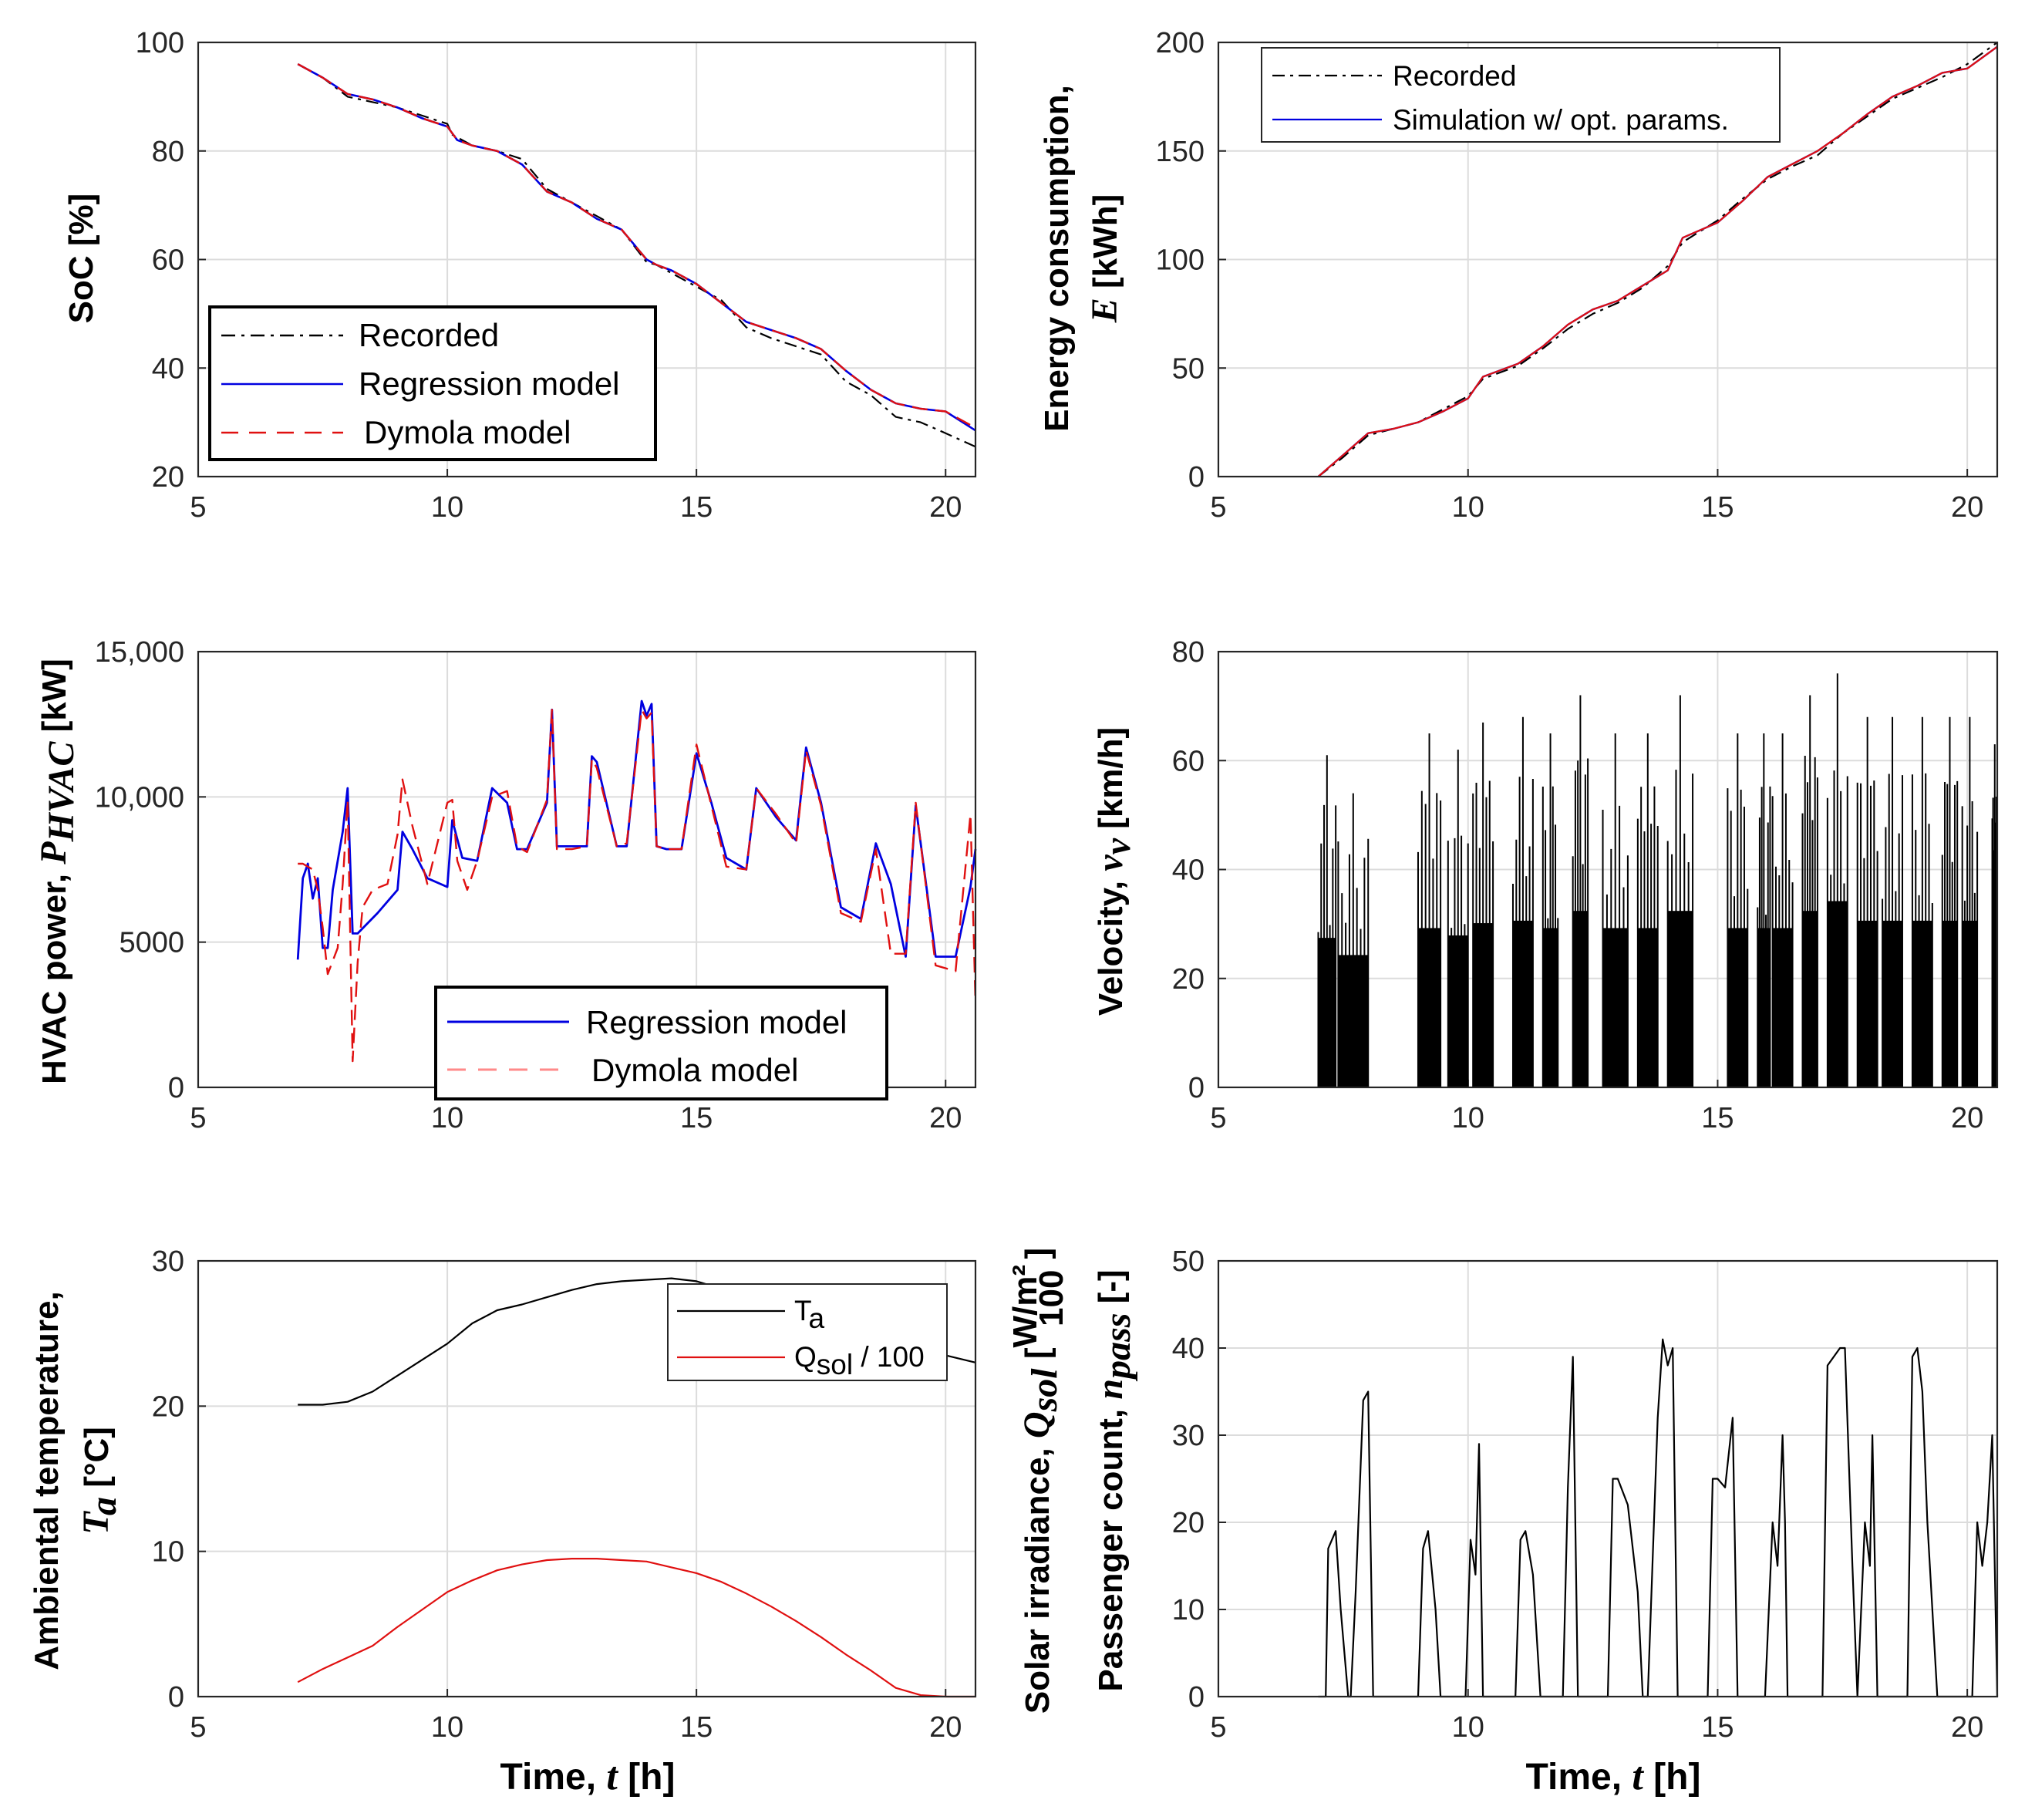 The width and height of the screenshot is (2025, 1820). Describe the element at coordinates (1468, 1118) in the screenshot. I see `velocity-xtick-label: 10` at that location.